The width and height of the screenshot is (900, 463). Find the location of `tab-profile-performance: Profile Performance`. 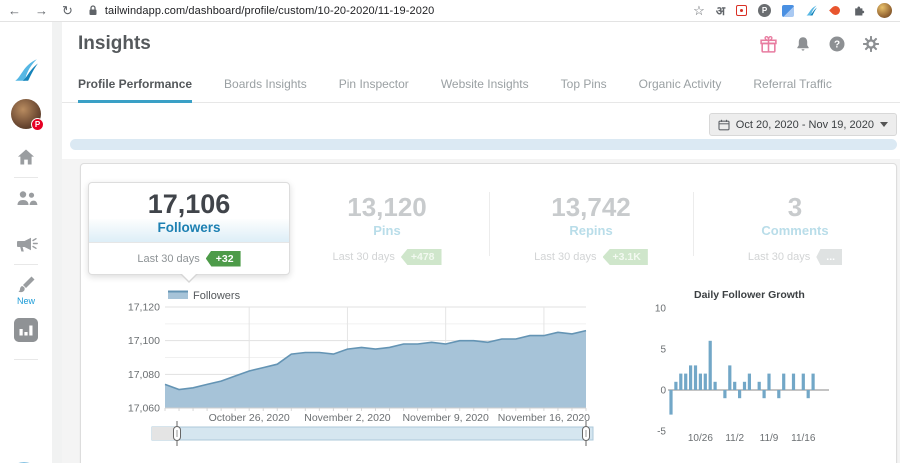

tab-profile-performance: Profile Performance is located at coordinates (135, 84).